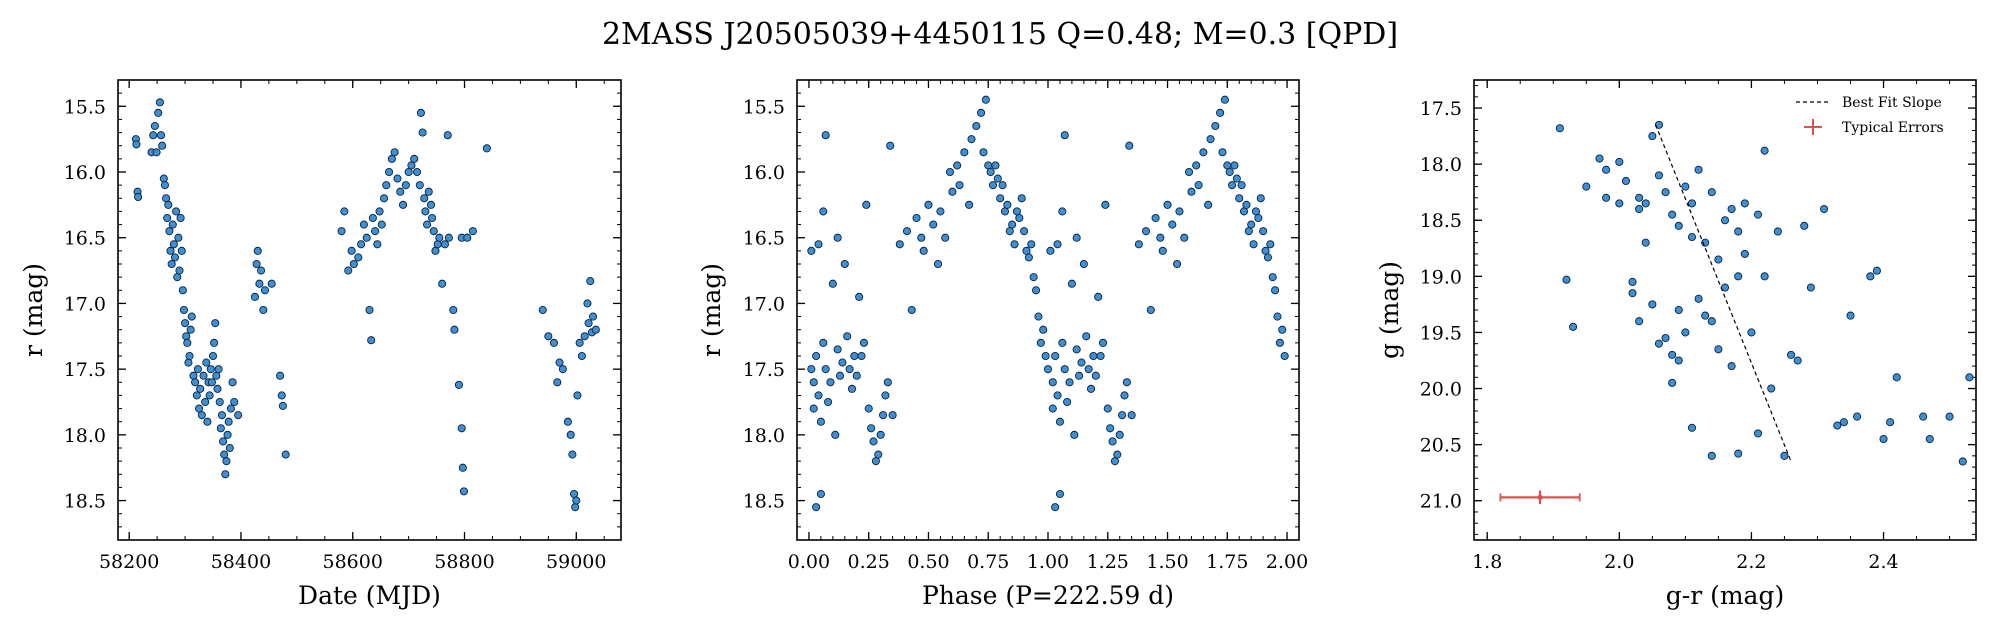 This screenshot has height=632, width=1997. Describe the element at coordinates (1725, 595) in the screenshot. I see `x-axis-label-3: g-r (mag)` at that location.